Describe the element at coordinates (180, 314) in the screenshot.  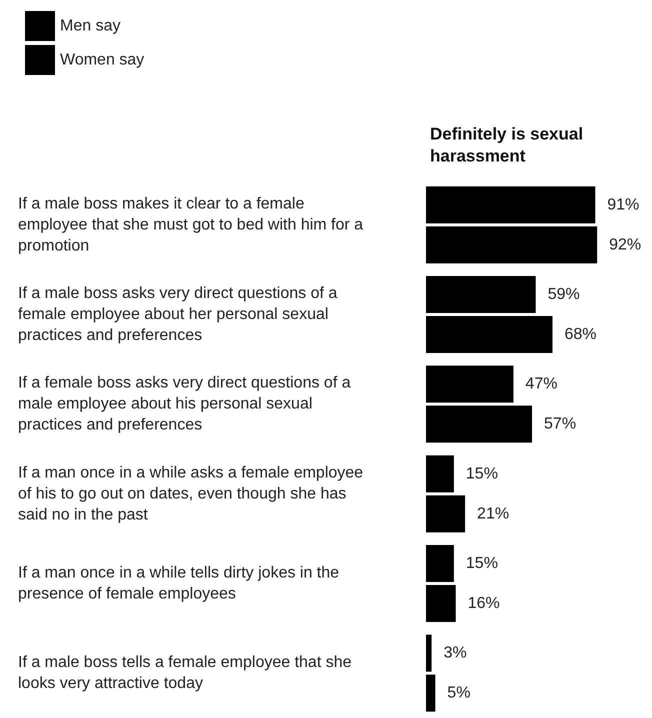
I see `y-tick-label: If a male boss asks very direct questions of a female employee about her personal sexual practices and preferences` at that location.